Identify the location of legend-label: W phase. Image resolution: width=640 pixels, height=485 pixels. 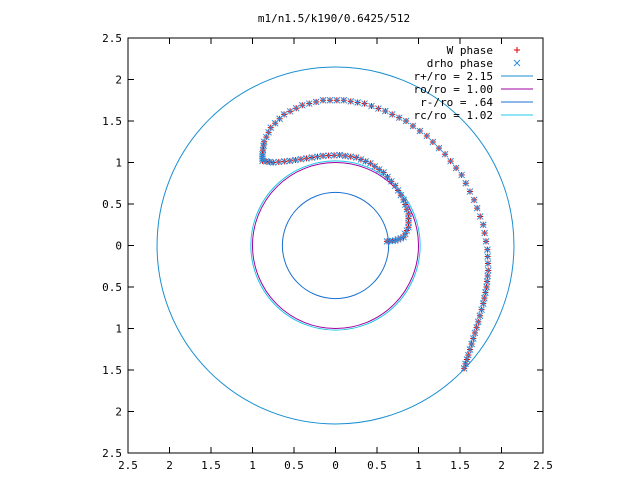
(470, 50).